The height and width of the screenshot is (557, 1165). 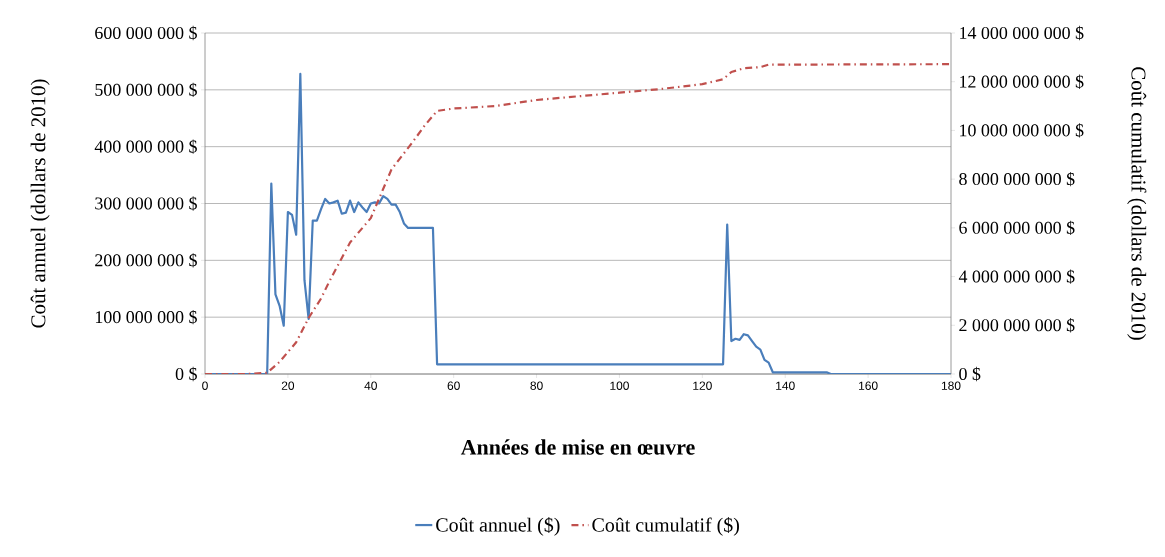 I want to click on legend-label: Coût cumulatif ($), so click(x=665, y=526).